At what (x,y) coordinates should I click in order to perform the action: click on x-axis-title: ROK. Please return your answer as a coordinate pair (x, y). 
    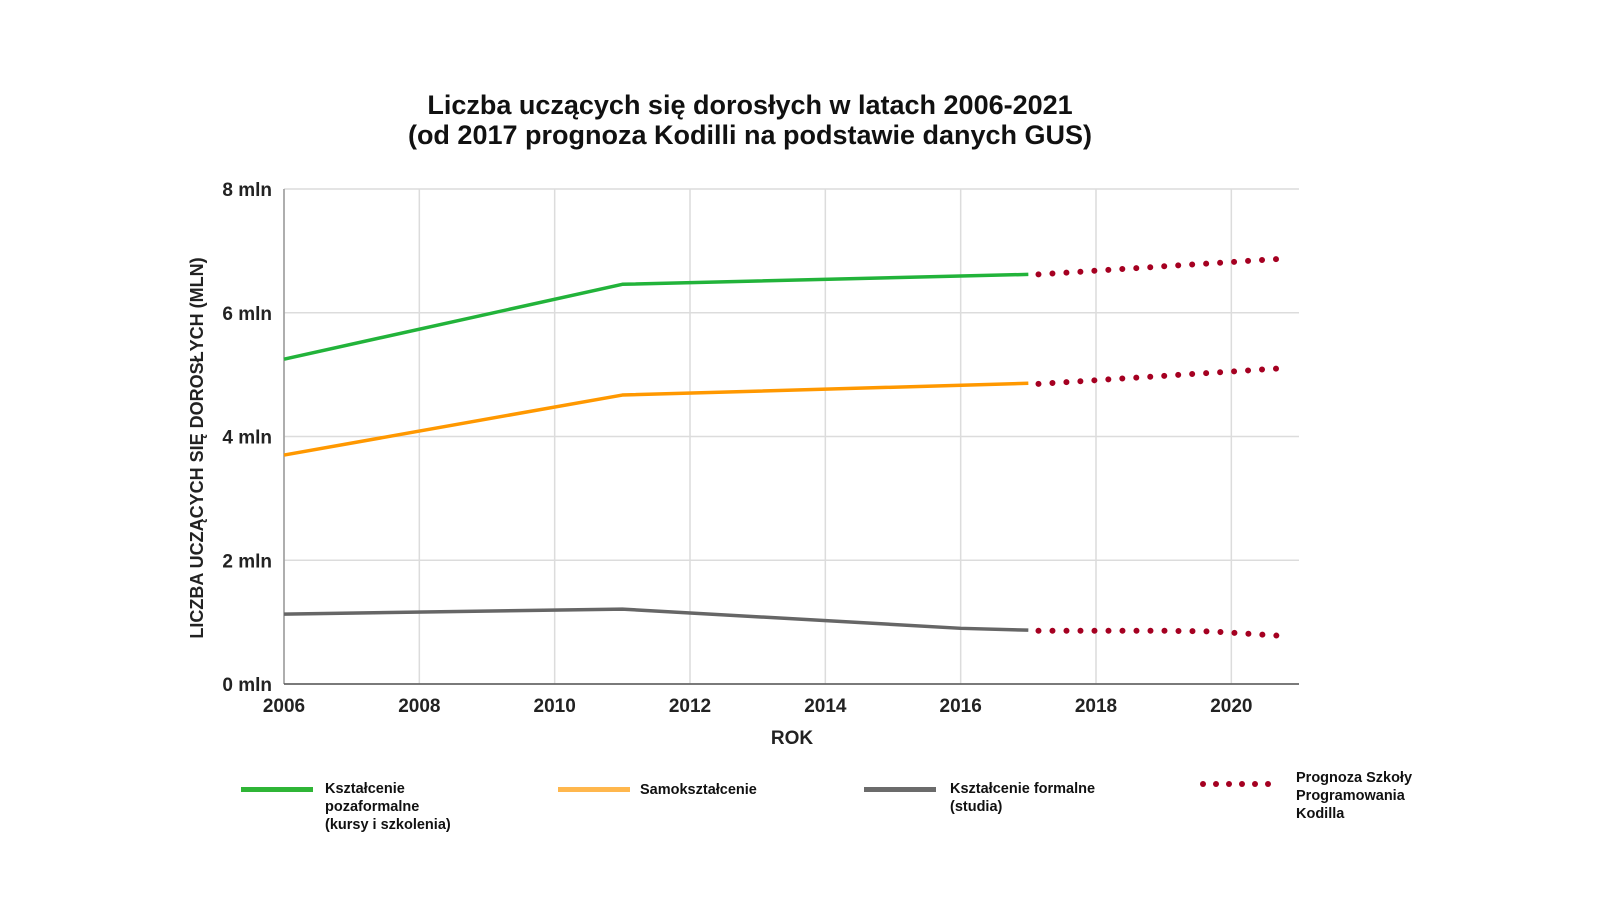
    Looking at the image, I should click on (792, 738).